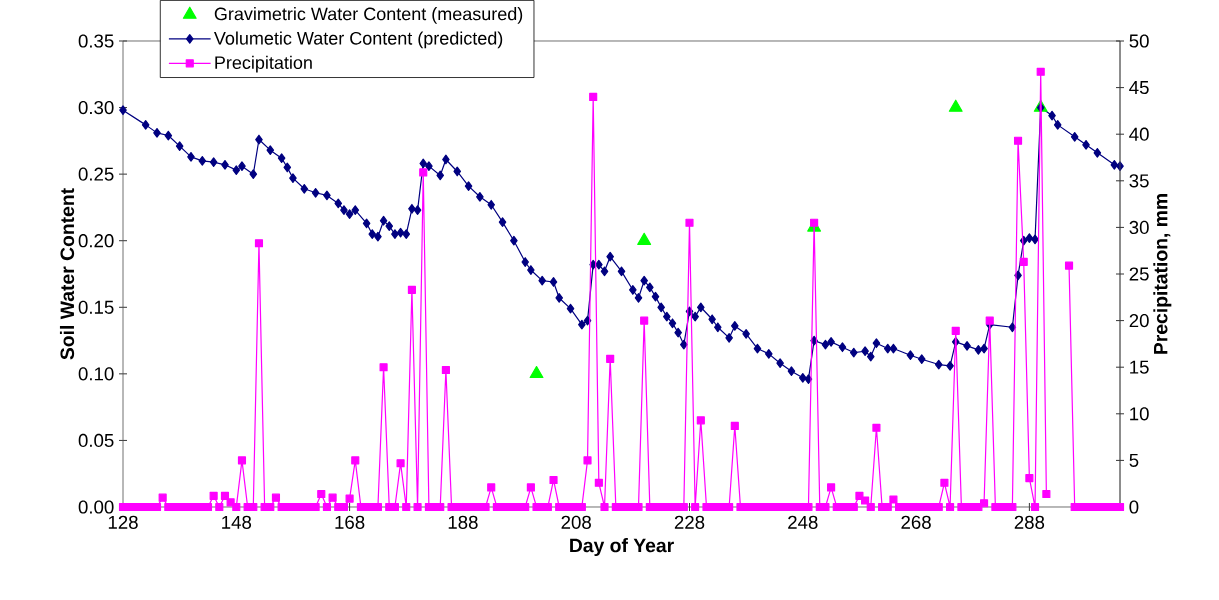 The width and height of the screenshot is (1219, 600). What do you see at coordinates (96, 107) in the screenshot?
I see `y-tick-label: 0.30` at bounding box center [96, 107].